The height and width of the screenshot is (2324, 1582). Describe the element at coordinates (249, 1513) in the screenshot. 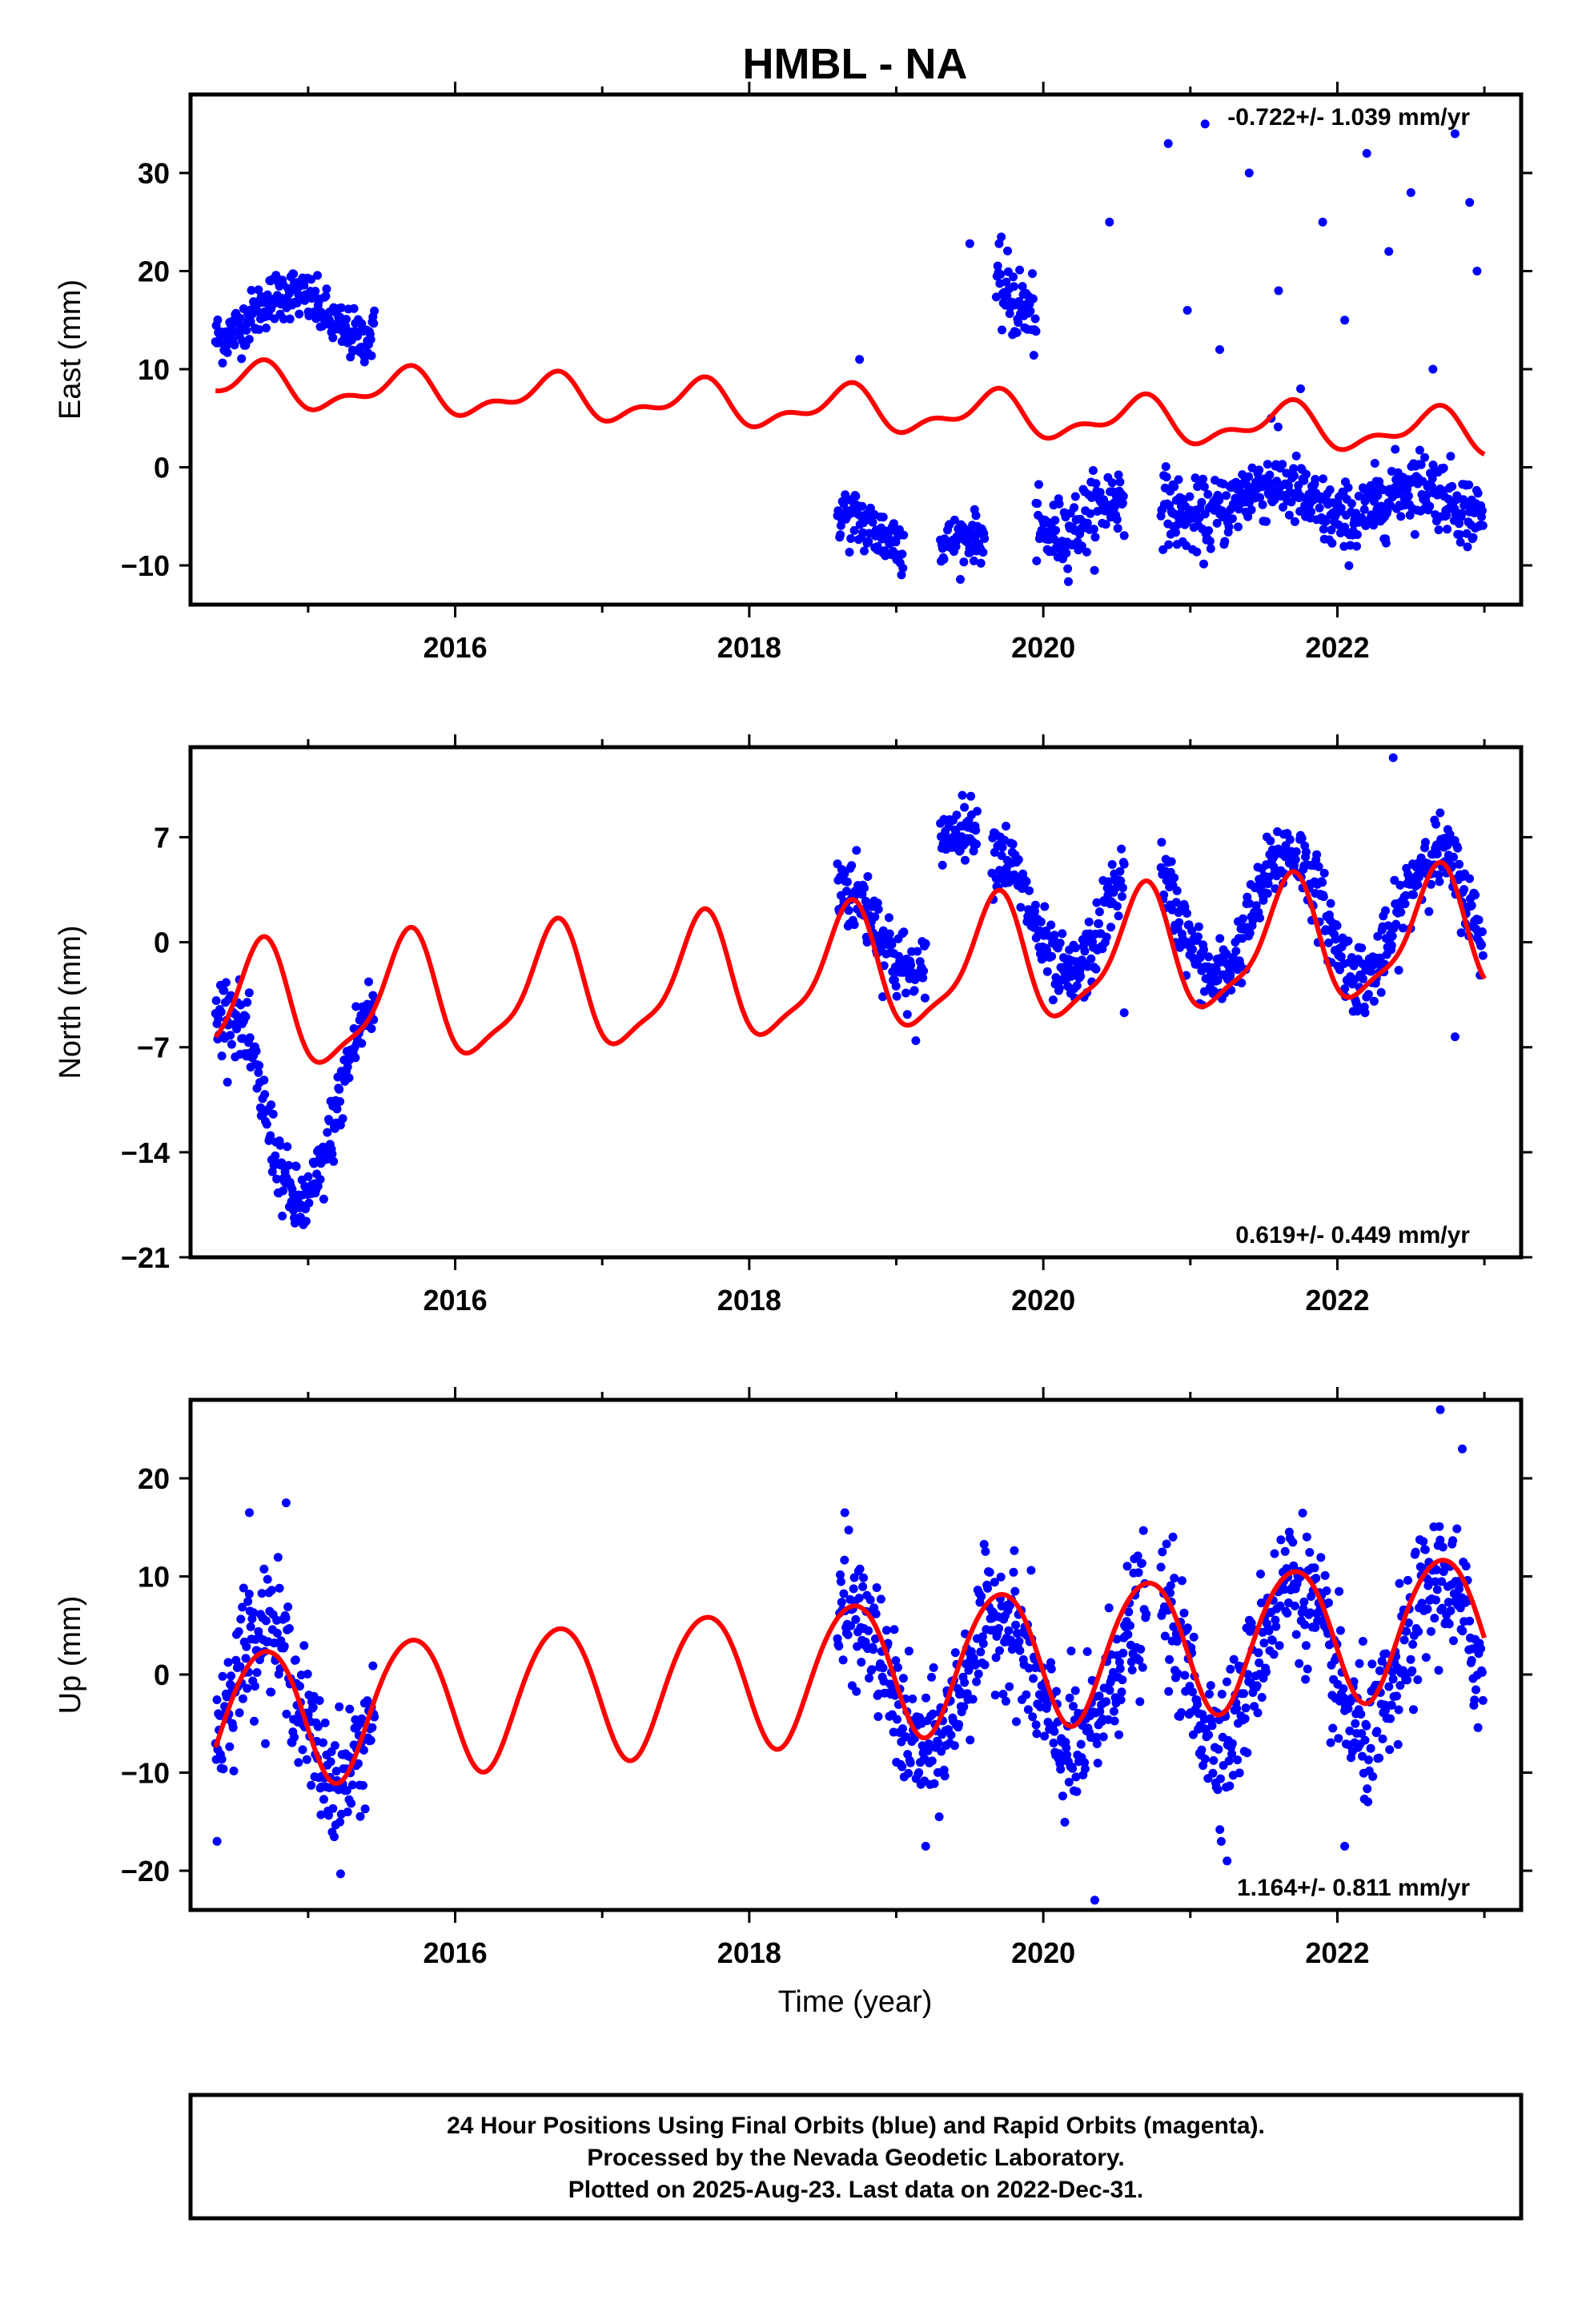

I see `up-outlier-point` at that location.